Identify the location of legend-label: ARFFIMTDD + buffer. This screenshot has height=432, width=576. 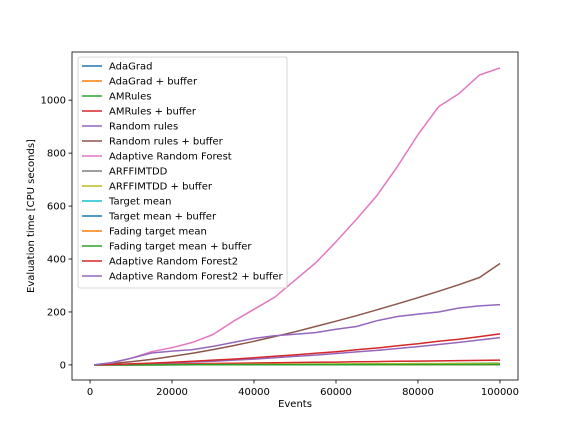
(161, 187).